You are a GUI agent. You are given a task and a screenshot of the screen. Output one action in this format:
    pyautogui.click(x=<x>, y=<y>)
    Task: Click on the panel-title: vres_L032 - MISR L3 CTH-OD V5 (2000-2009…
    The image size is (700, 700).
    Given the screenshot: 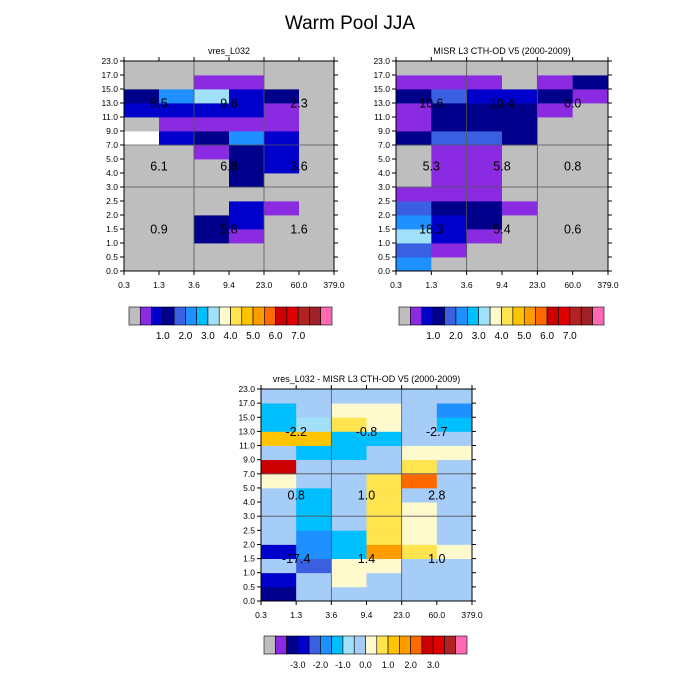 What is the action you would take?
    pyautogui.click(x=367, y=379)
    